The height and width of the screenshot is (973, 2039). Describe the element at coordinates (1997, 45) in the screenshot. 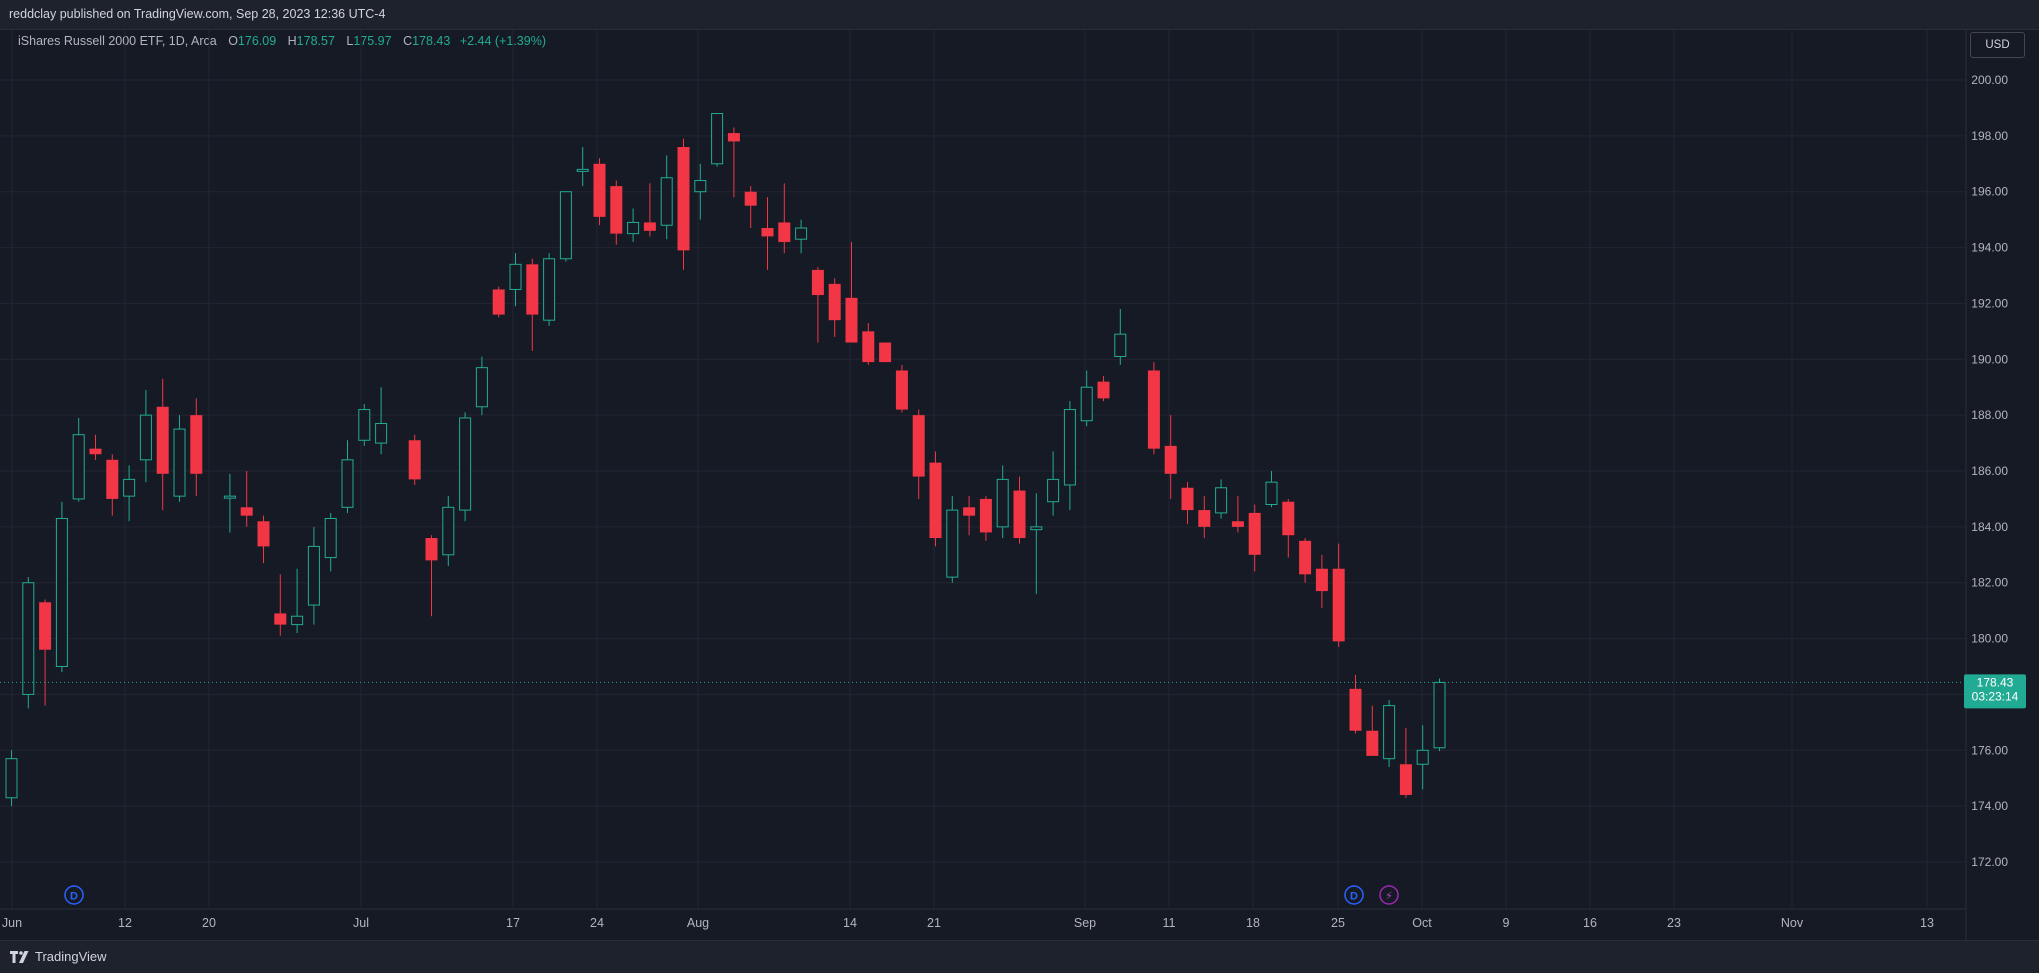

I see `currency-button: USD` at that location.